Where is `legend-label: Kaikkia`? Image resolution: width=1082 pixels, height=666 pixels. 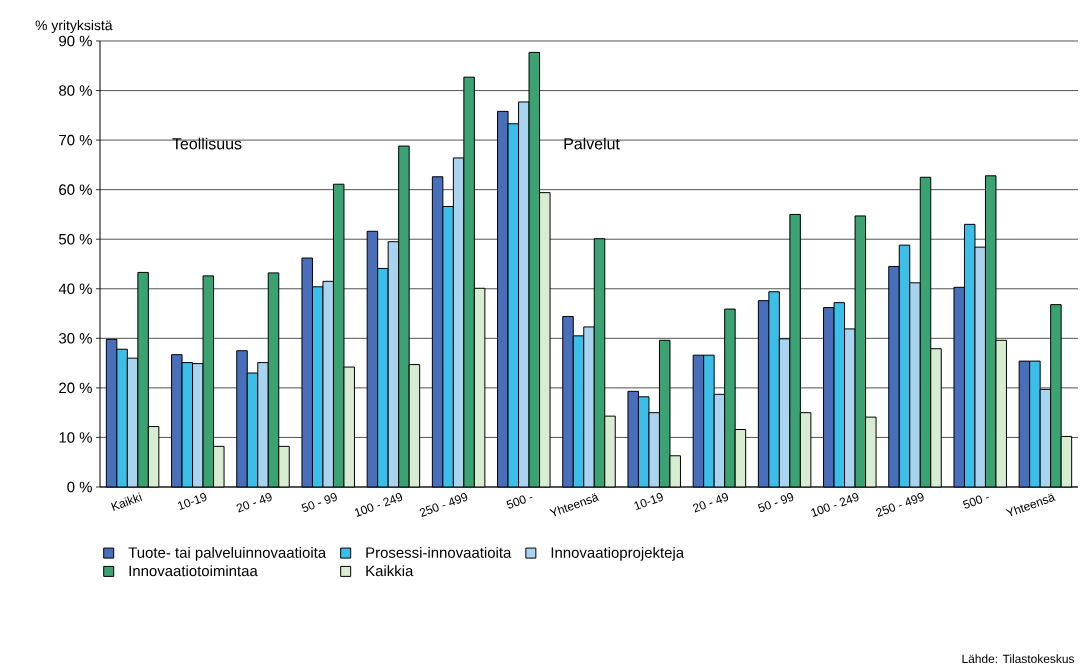
legend-label: Kaikkia is located at coordinates (390, 570).